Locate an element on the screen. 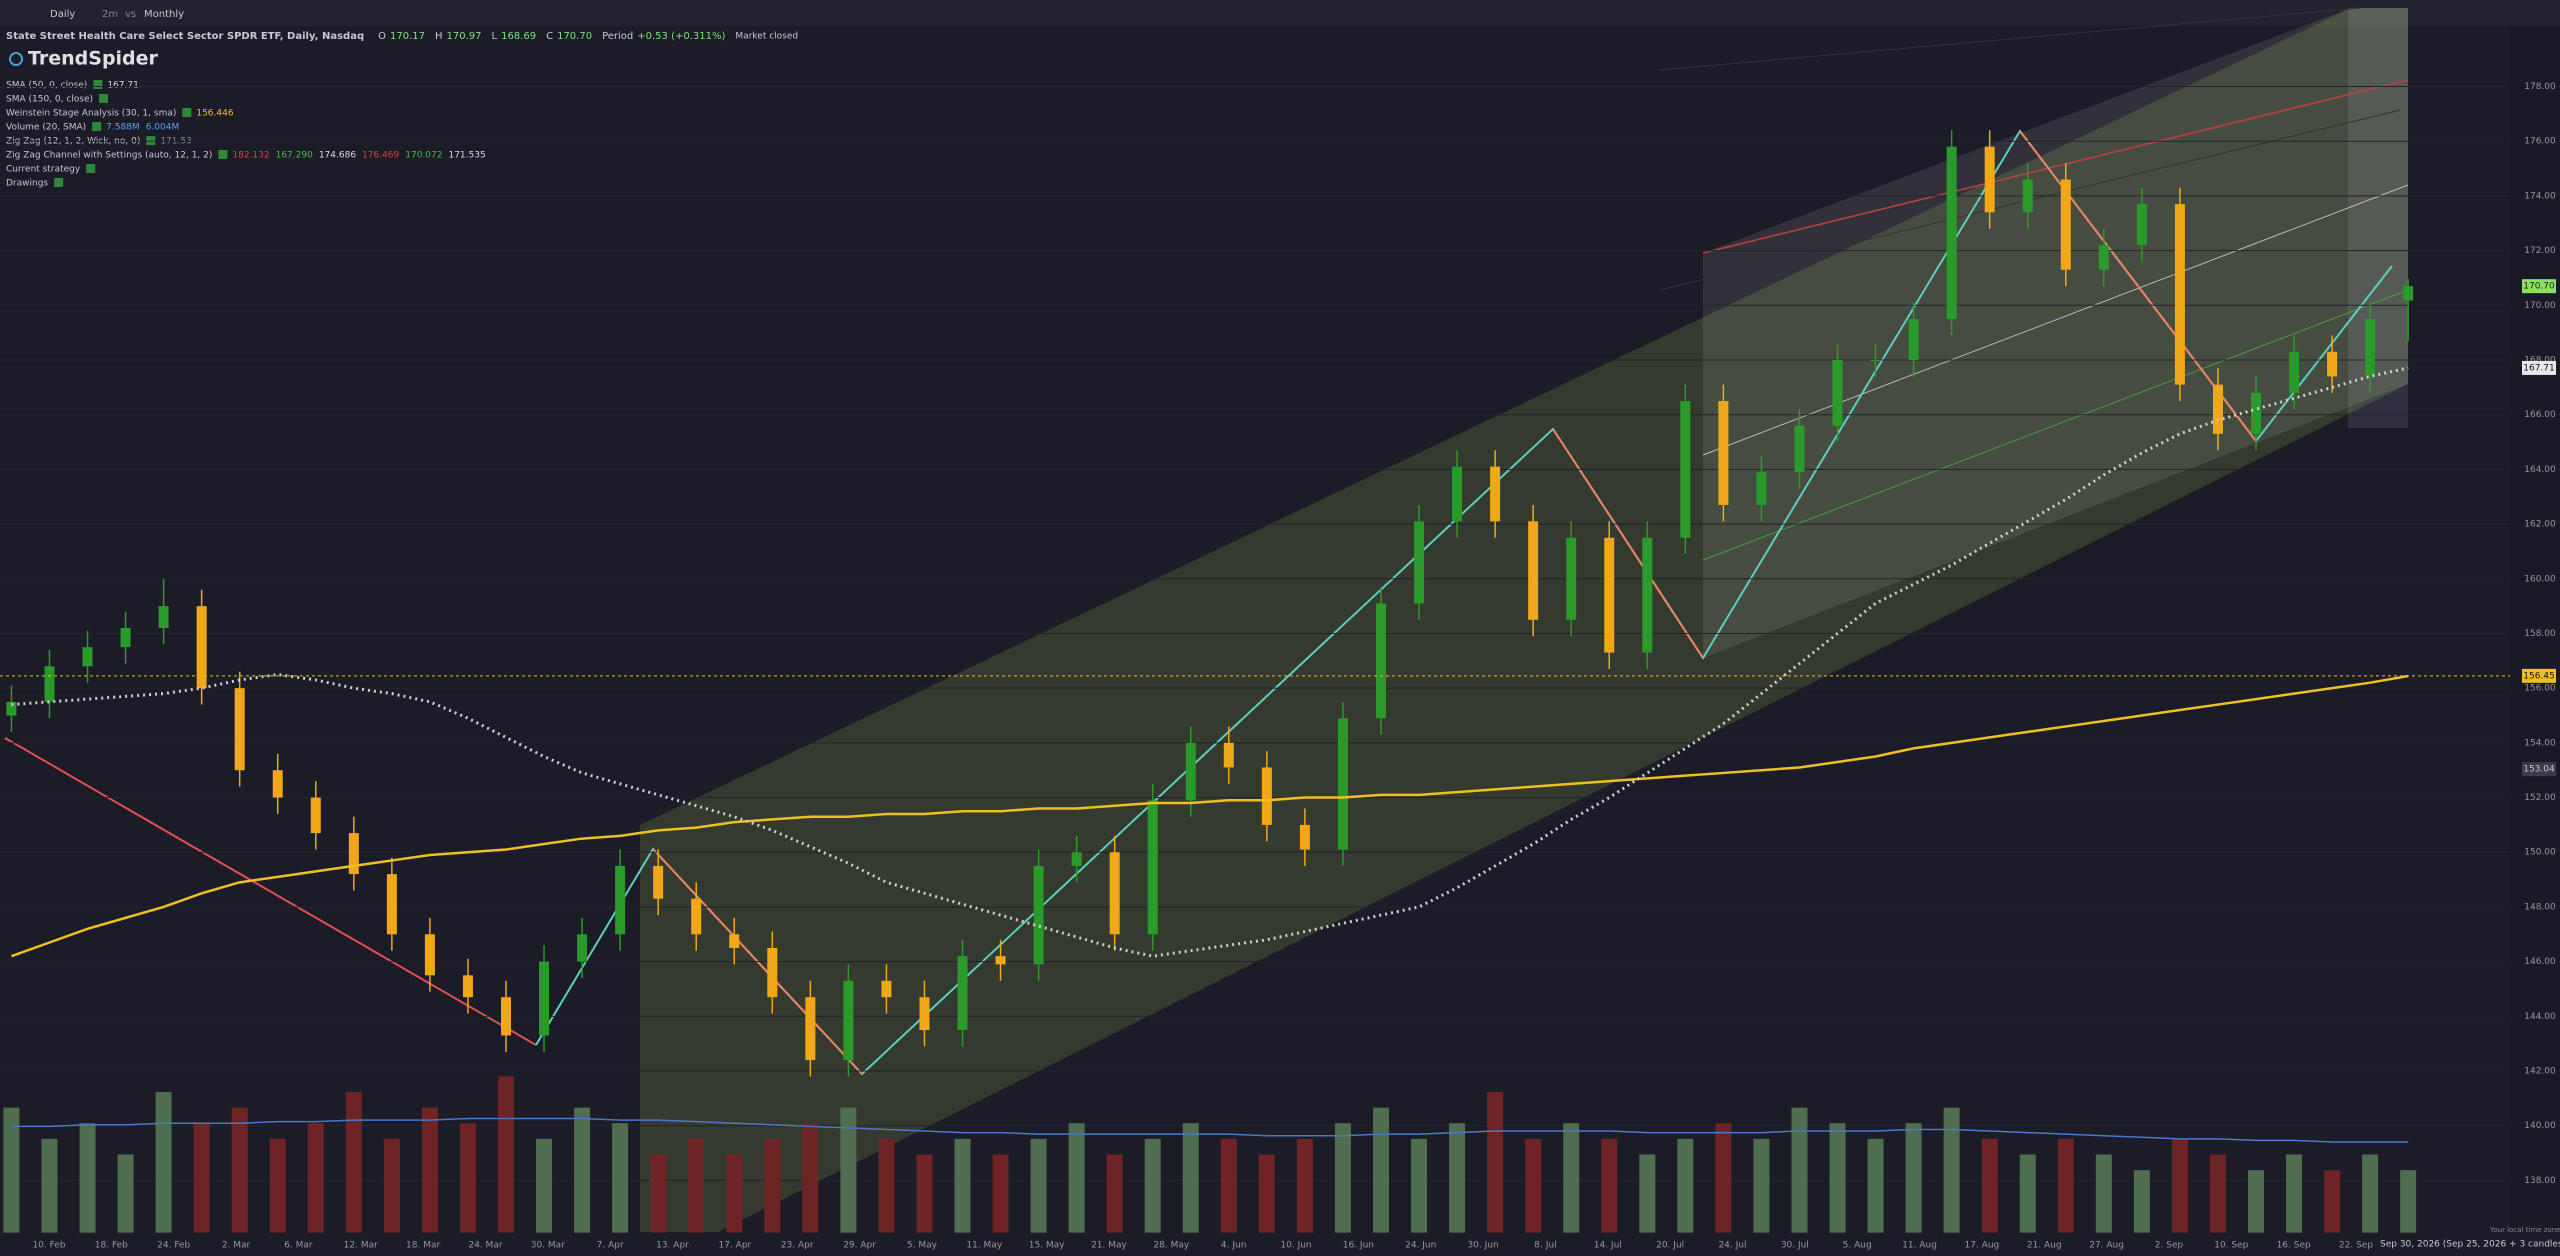  legend-value: 7.588M is located at coordinates (123, 128).